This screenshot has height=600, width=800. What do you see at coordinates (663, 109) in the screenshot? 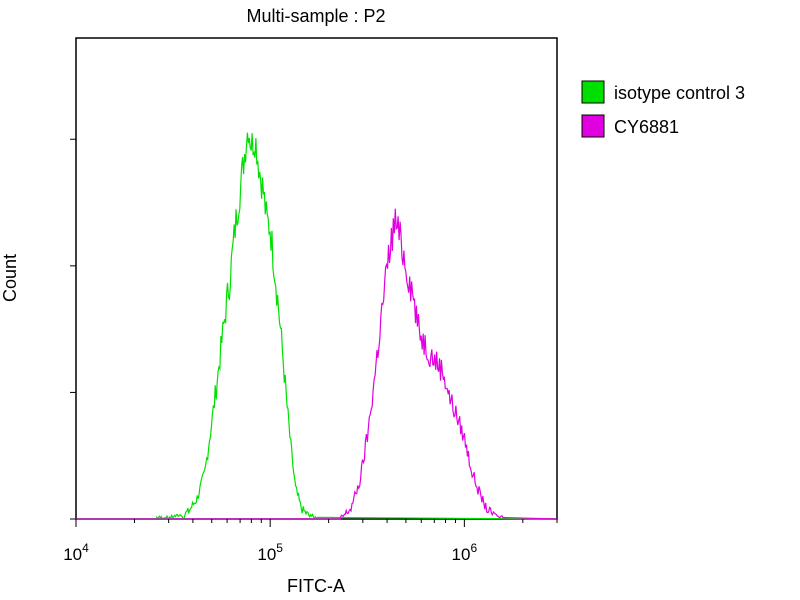
I see `legend: isotype control 3 CY6881` at bounding box center [663, 109].